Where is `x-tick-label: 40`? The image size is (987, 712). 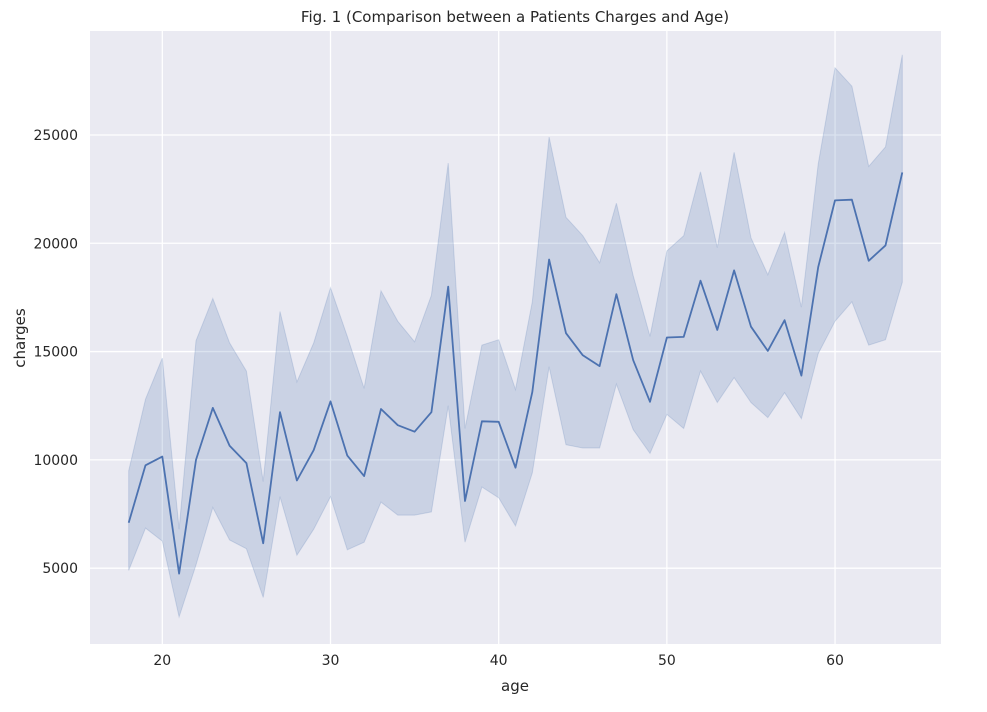
x-tick-label: 40 is located at coordinates (499, 661).